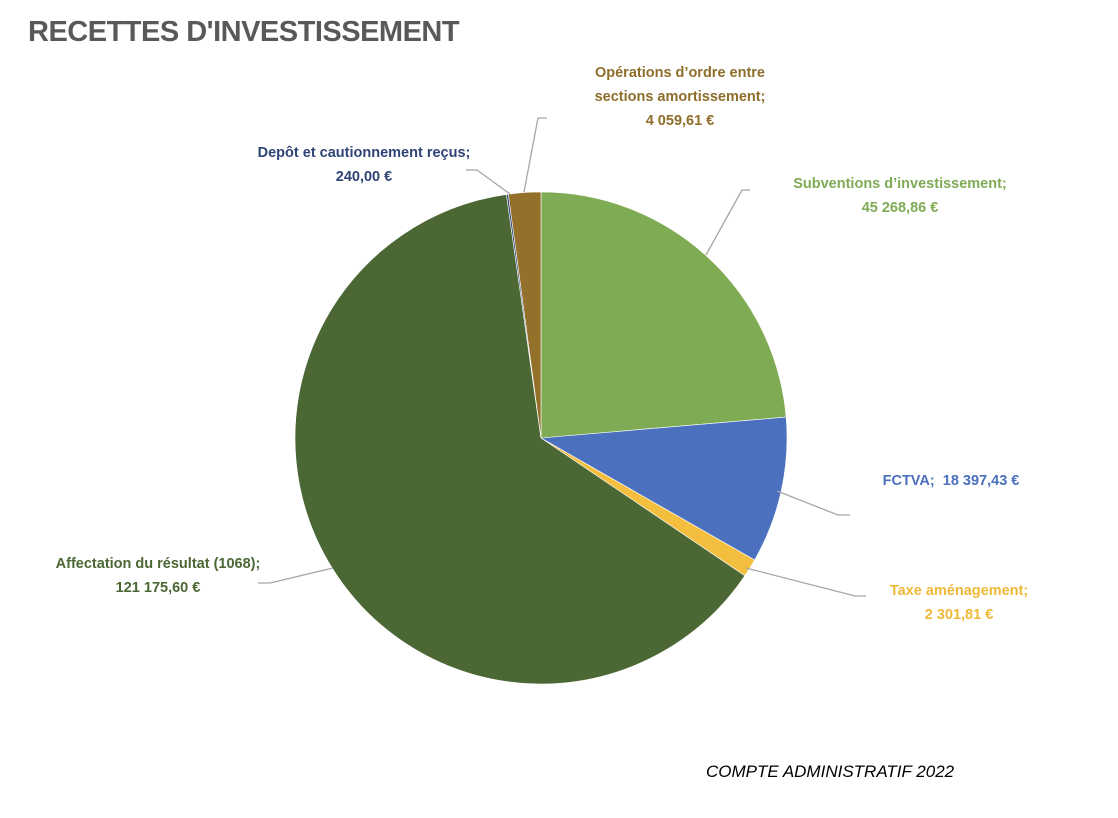  What do you see at coordinates (680, 121) in the screenshot?
I see `label-value: 4 059,61 €` at bounding box center [680, 121].